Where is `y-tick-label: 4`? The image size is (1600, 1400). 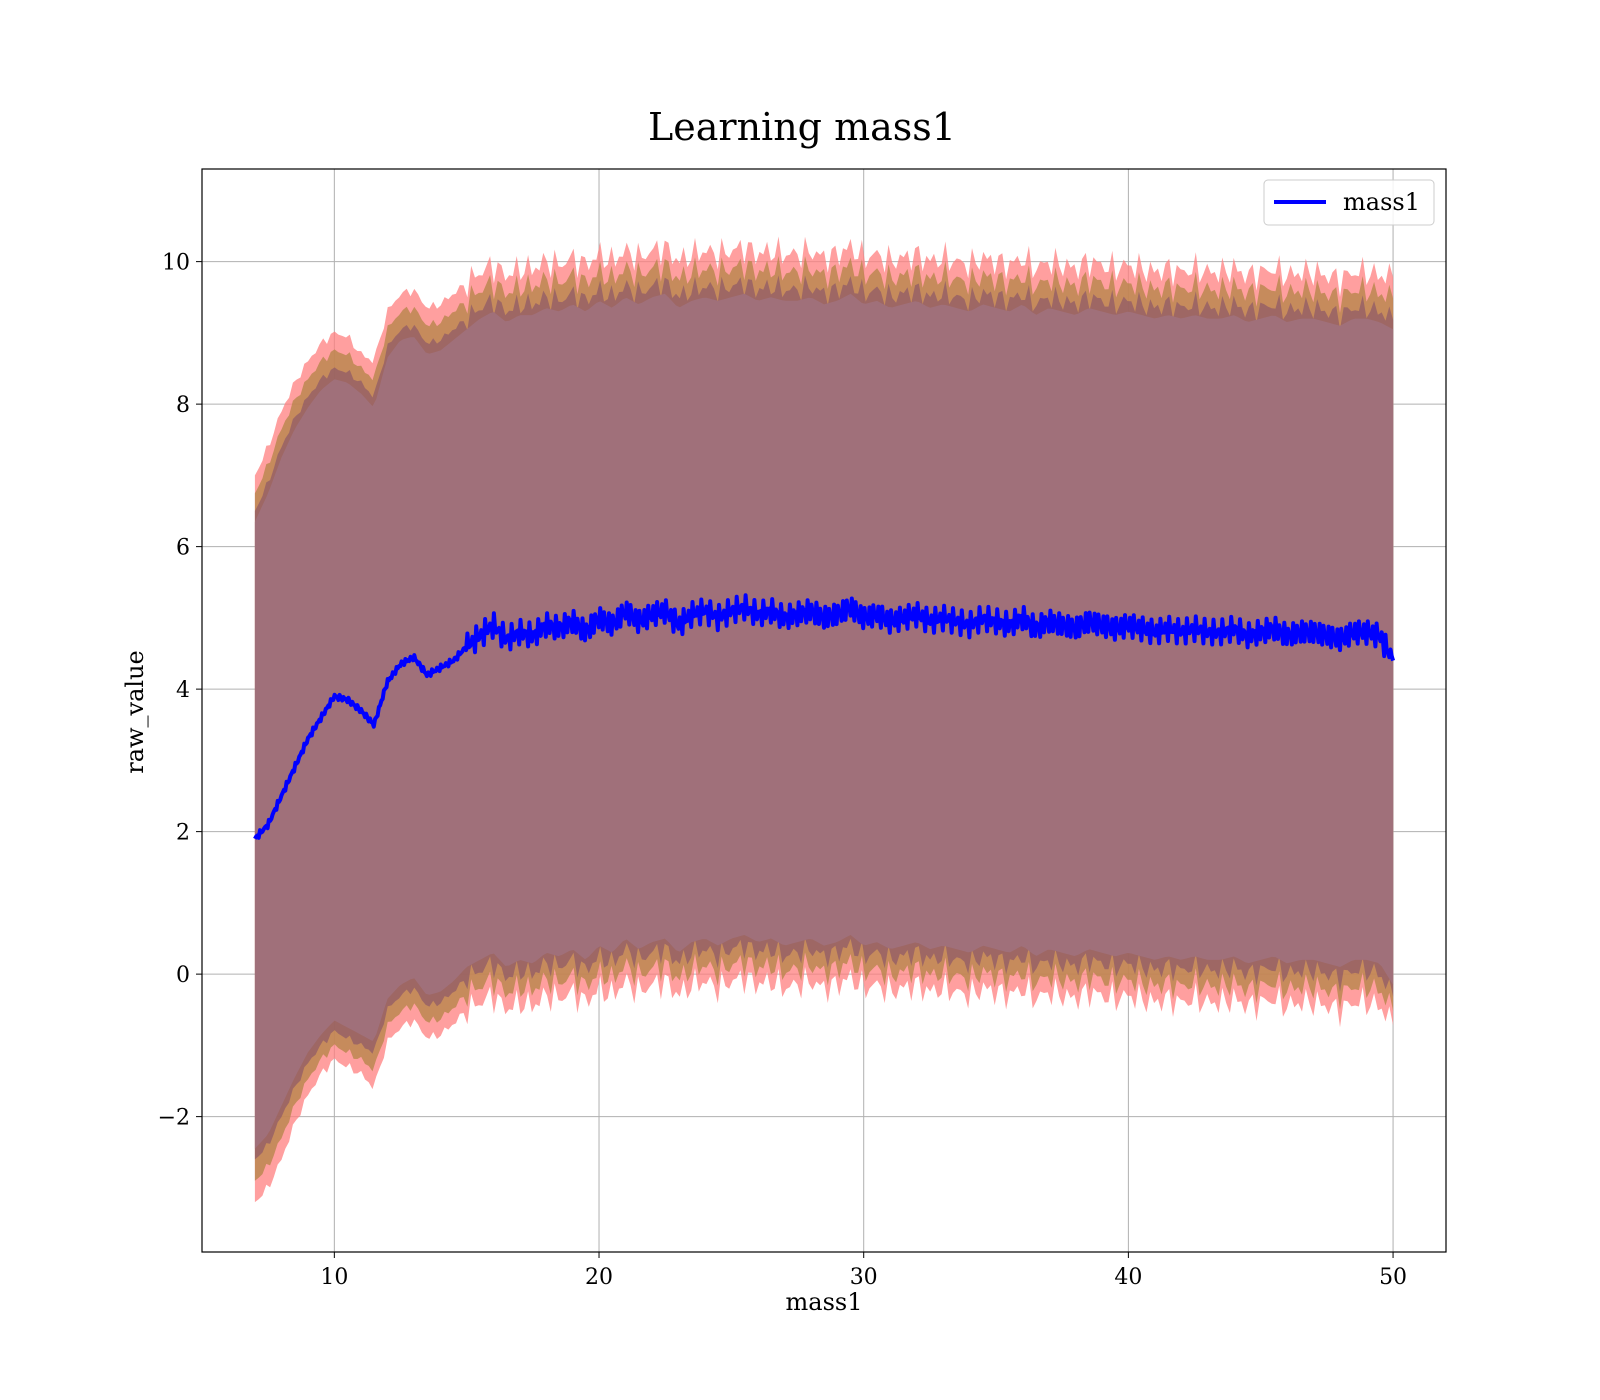
y-tick-label: 4 is located at coordinates (183, 690).